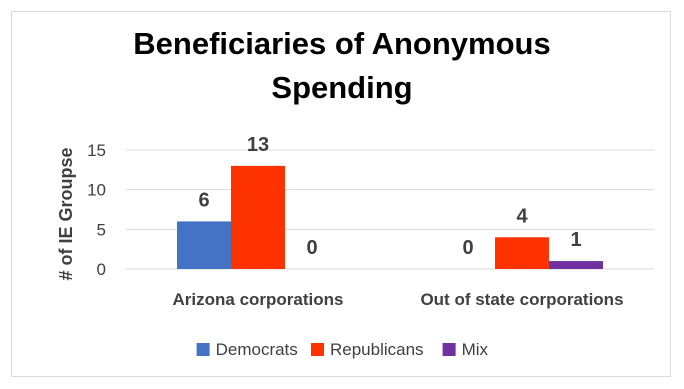  What do you see at coordinates (257, 349) in the screenshot?
I see `legend-label: Democrats` at bounding box center [257, 349].